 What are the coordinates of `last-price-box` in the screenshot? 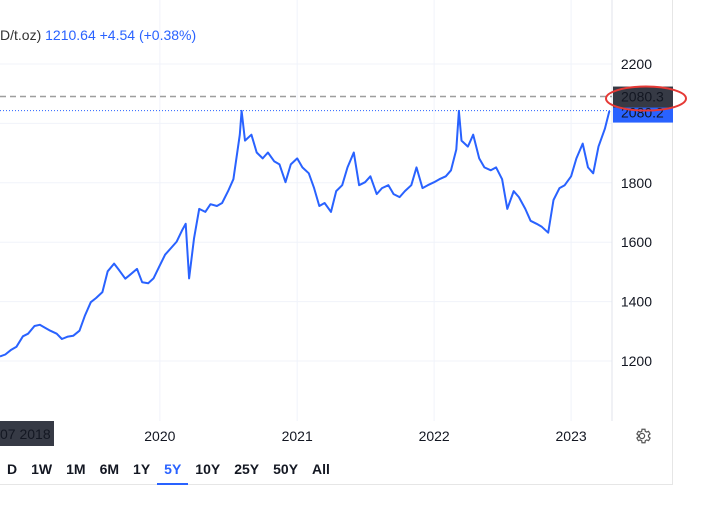 It's located at (643, 112).